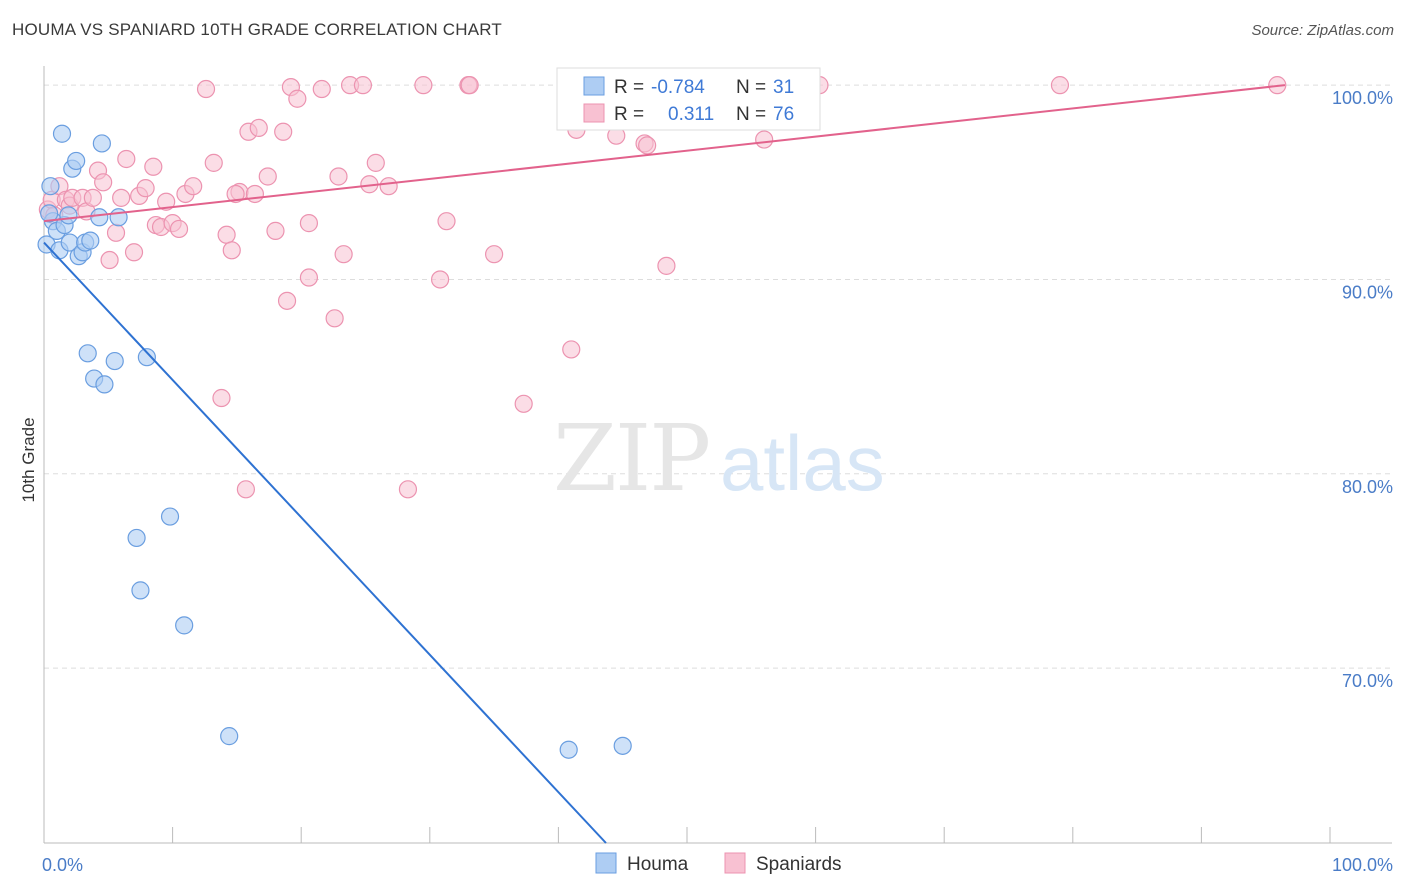 The image size is (1406, 892). Describe the element at coordinates (1367, 681) in the screenshot. I see `y-tick-label-3: 70.0%` at that location.